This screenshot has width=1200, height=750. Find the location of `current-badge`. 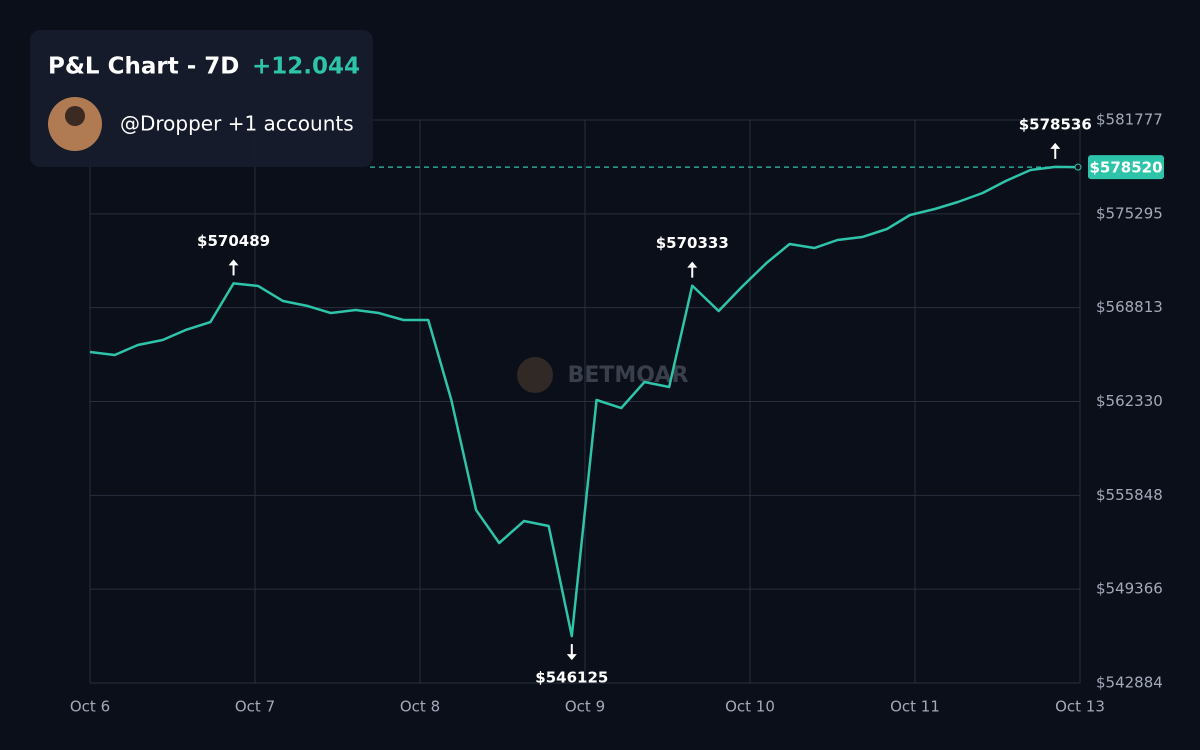

current-badge is located at coordinates (1126, 167).